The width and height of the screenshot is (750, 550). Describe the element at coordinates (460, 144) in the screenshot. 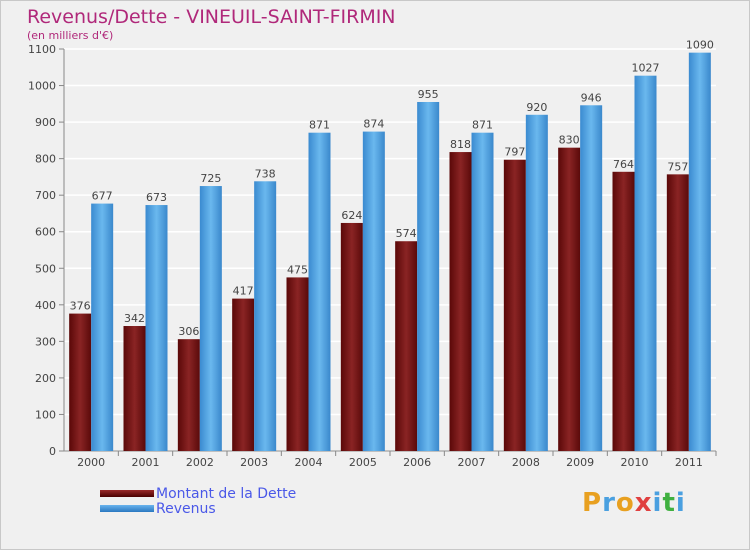

I see `data-label-dette: 818` at that location.